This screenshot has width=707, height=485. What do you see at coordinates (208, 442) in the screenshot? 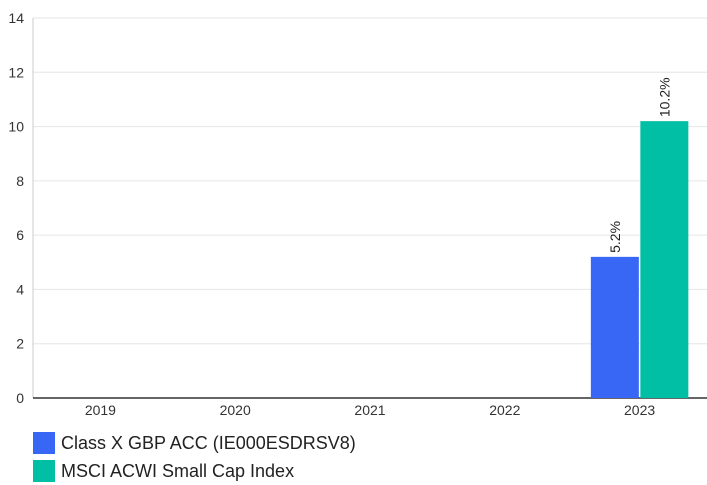
I see `legend-label-class-x: Class X GBP ACC (IE000ESDRSV8)` at bounding box center [208, 442].